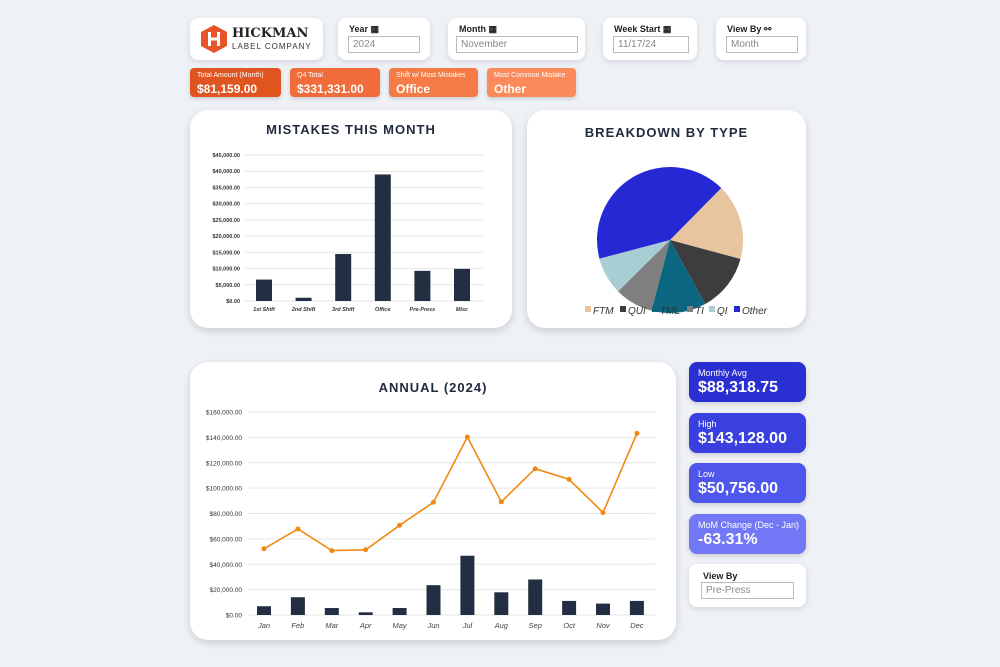 This screenshot has height=667, width=1000. Describe the element at coordinates (749, 525) in the screenshot. I see `tile-label: MoM Change (Dec - Jan)` at that location.